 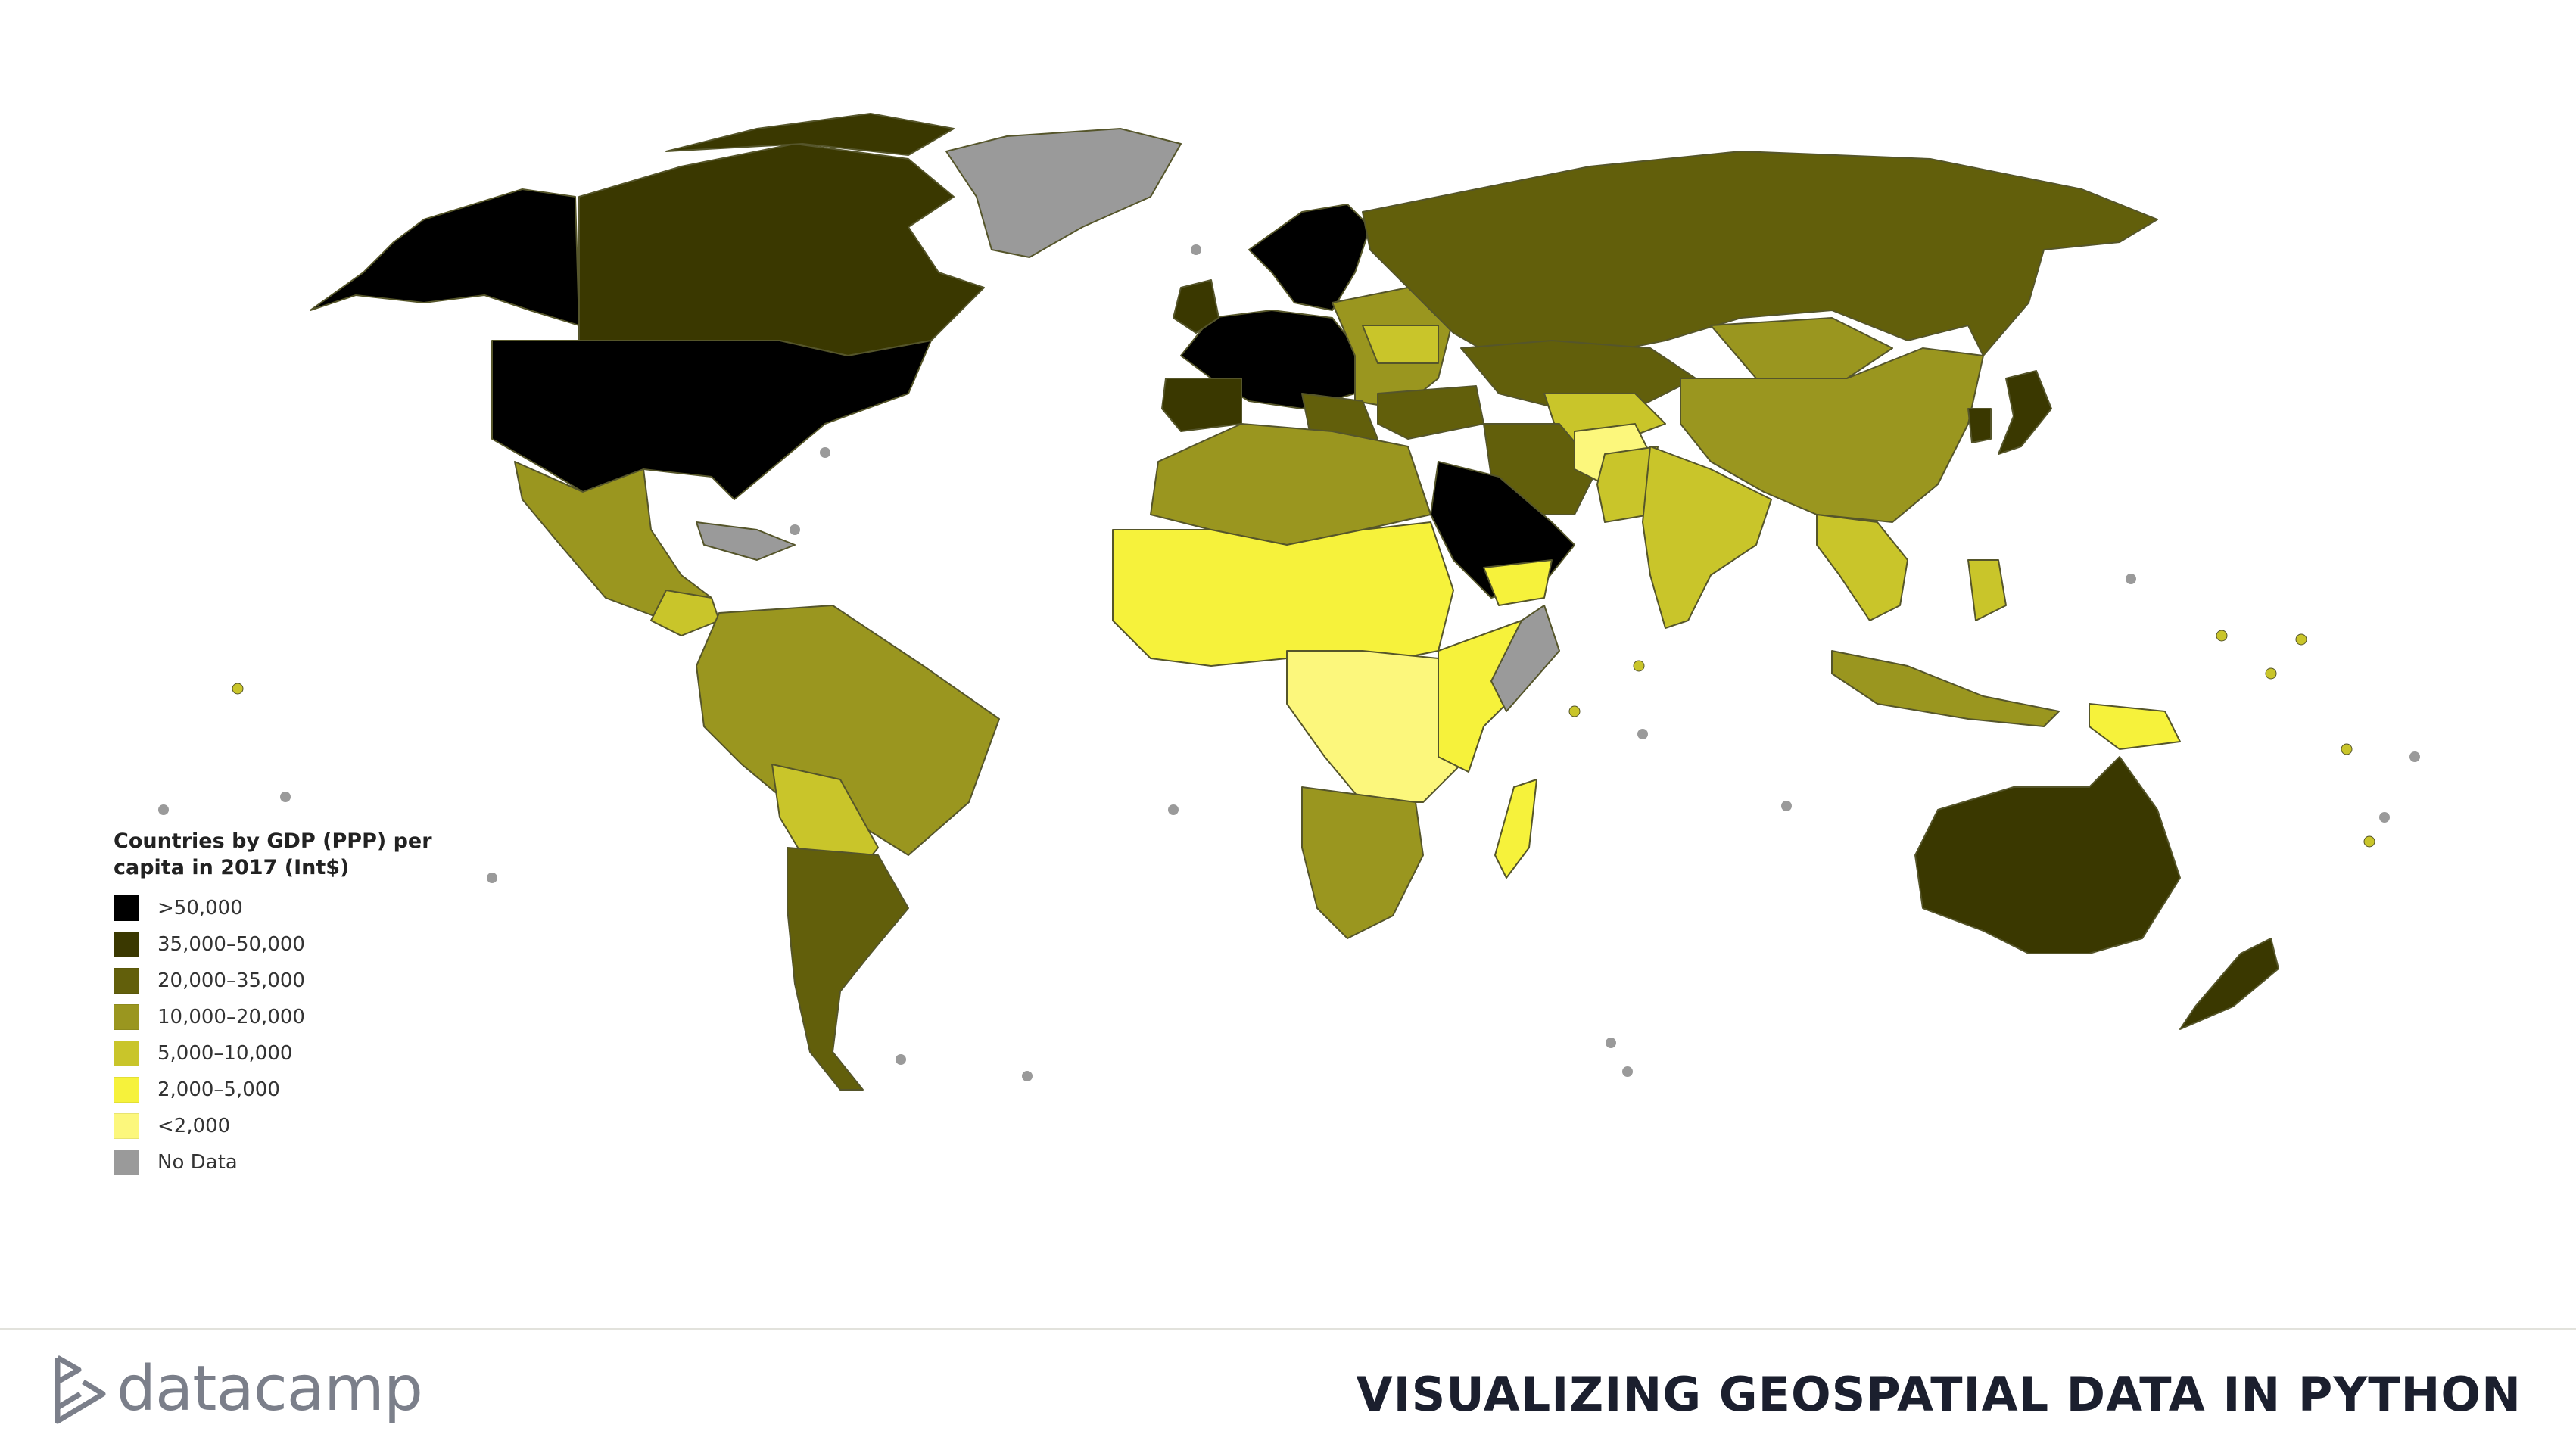 I want to click on legend-label: 2,000–5,000, so click(x=218, y=1089).